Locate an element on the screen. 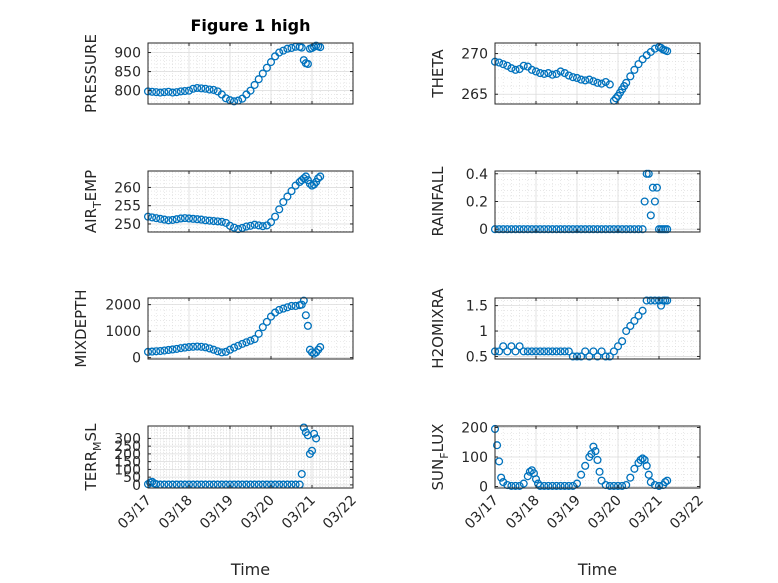 This screenshot has height=583, width=778. y-tick-label: 0.4 is located at coordinates (477, 175).